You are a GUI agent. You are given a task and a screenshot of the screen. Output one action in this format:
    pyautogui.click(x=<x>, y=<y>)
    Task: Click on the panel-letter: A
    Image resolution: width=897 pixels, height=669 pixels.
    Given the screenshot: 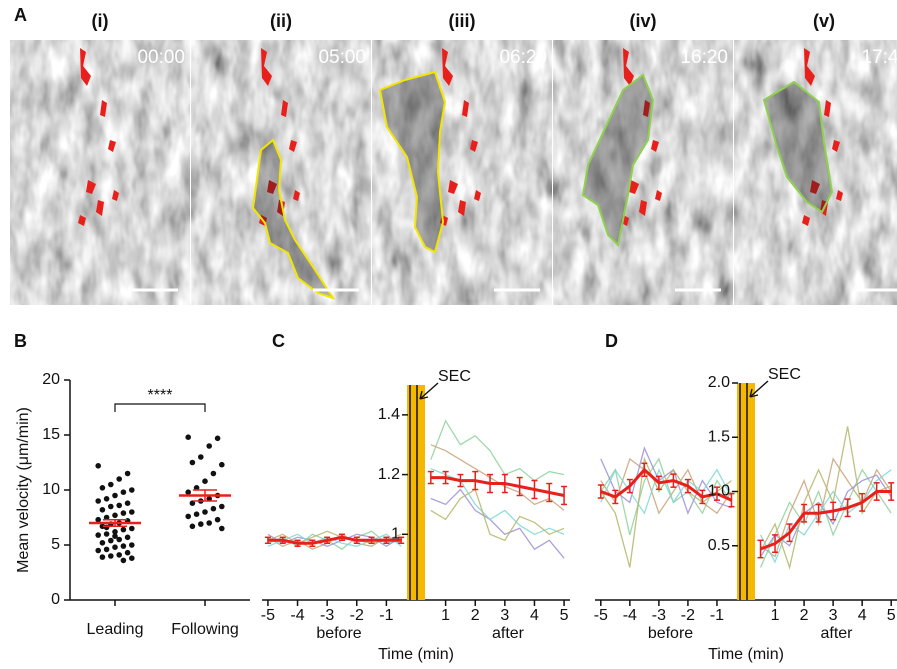 What is the action you would take?
    pyautogui.click(x=20, y=15)
    